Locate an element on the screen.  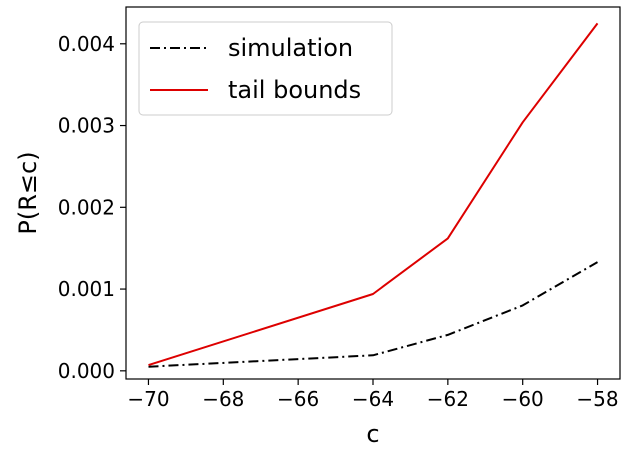
x-tick-label: −64 is located at coordinates (373, 399).